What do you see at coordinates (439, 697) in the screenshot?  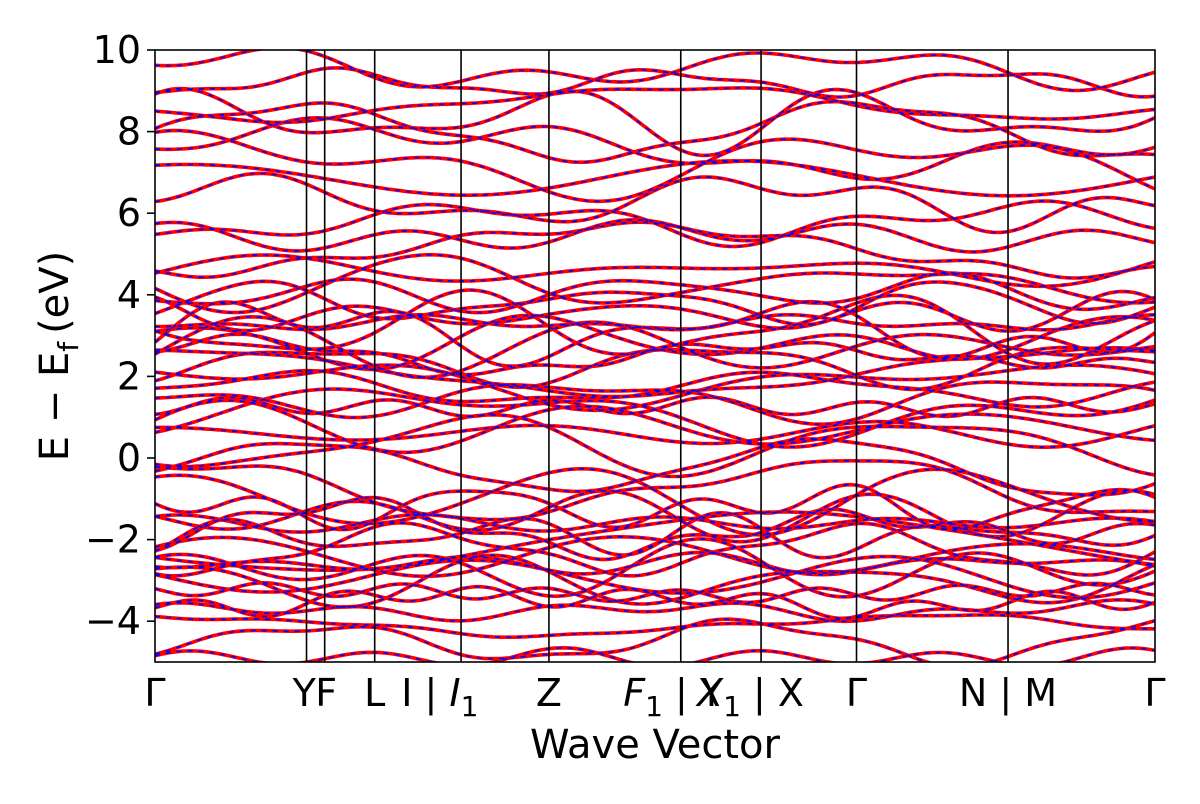 I see `x-tick-label: I | I1` at bounding box center [439, 697].